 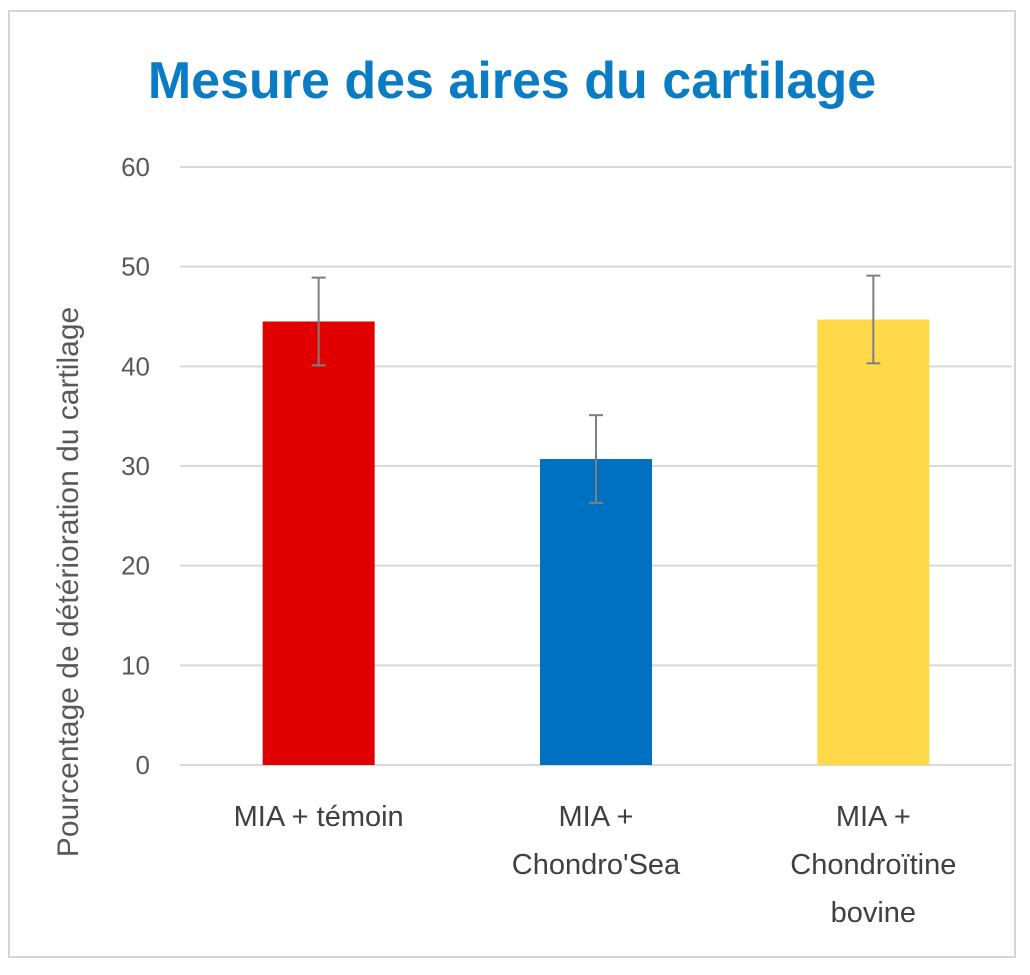 What do you see at coordinates (143, 765) in the screenshot?
I see `y-tick-label: 0` at bounding box center [143, 765].